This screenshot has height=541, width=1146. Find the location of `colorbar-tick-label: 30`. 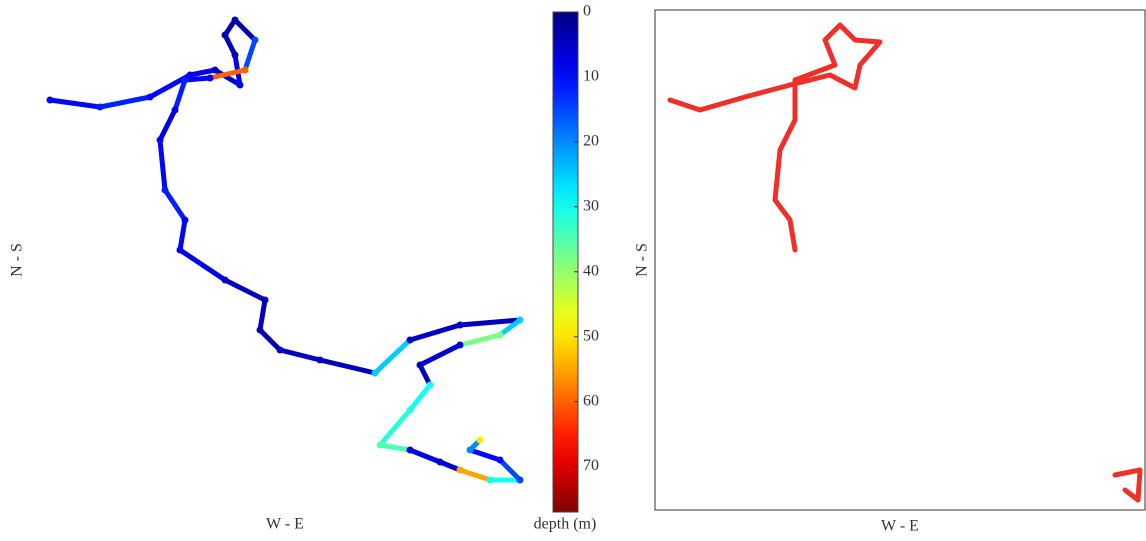

colorbar-tick-label: 30 is located at coordinates (591, 205).